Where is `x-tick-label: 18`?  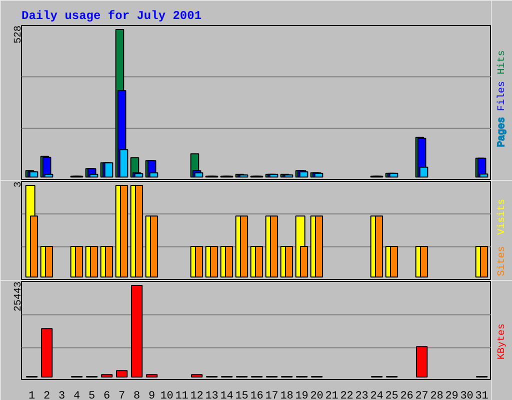
x-tick-label: 18 is located at coordinates (287, 395).